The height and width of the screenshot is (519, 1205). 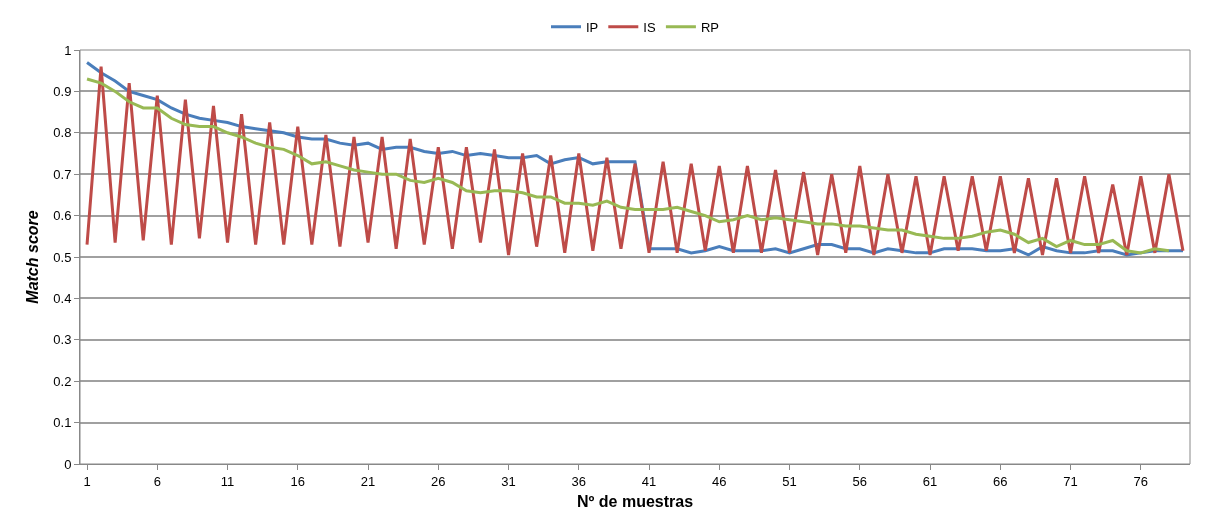 I want to click on x-tick-label: 61, so click(x=930, y=481).